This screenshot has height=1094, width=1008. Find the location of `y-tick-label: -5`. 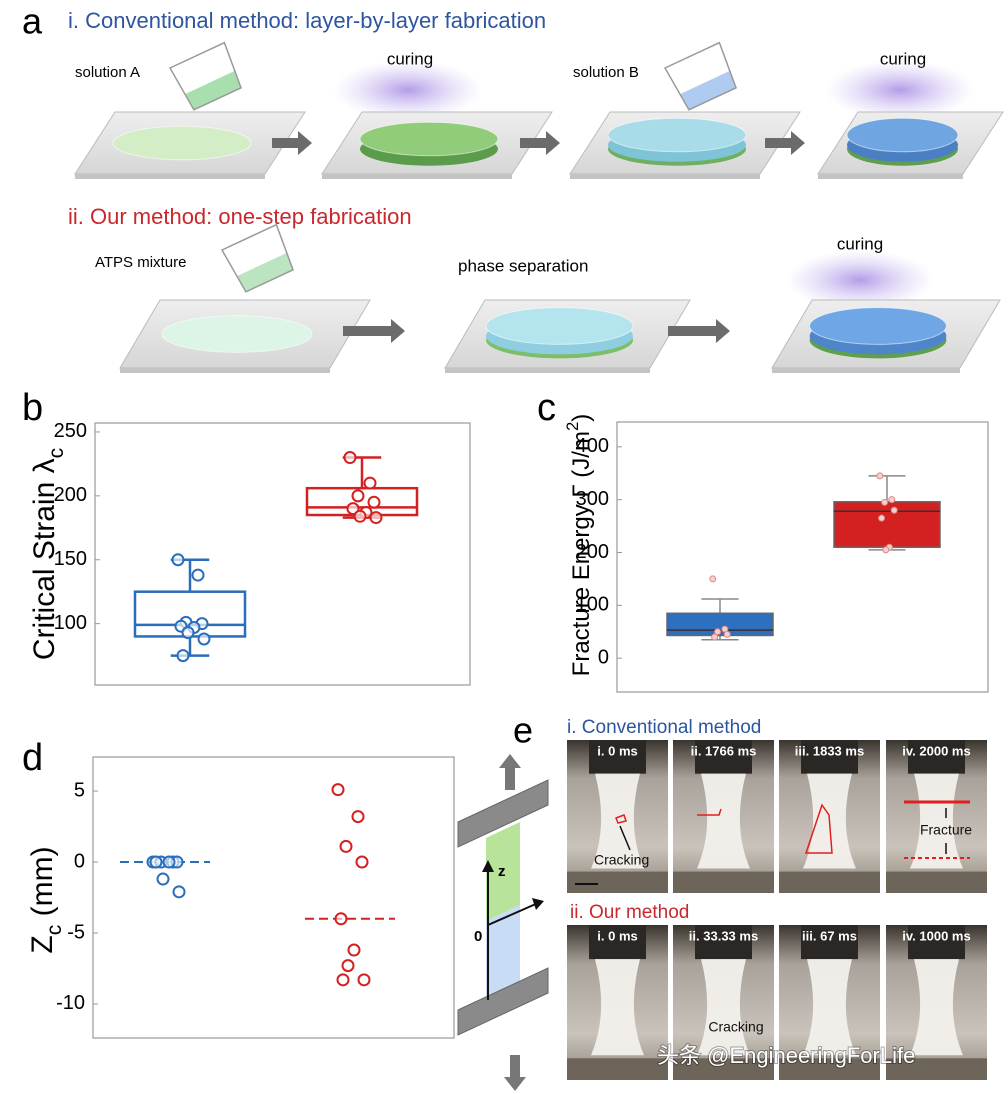

y-tick-label: -5 is located at coordinates (76, 932).